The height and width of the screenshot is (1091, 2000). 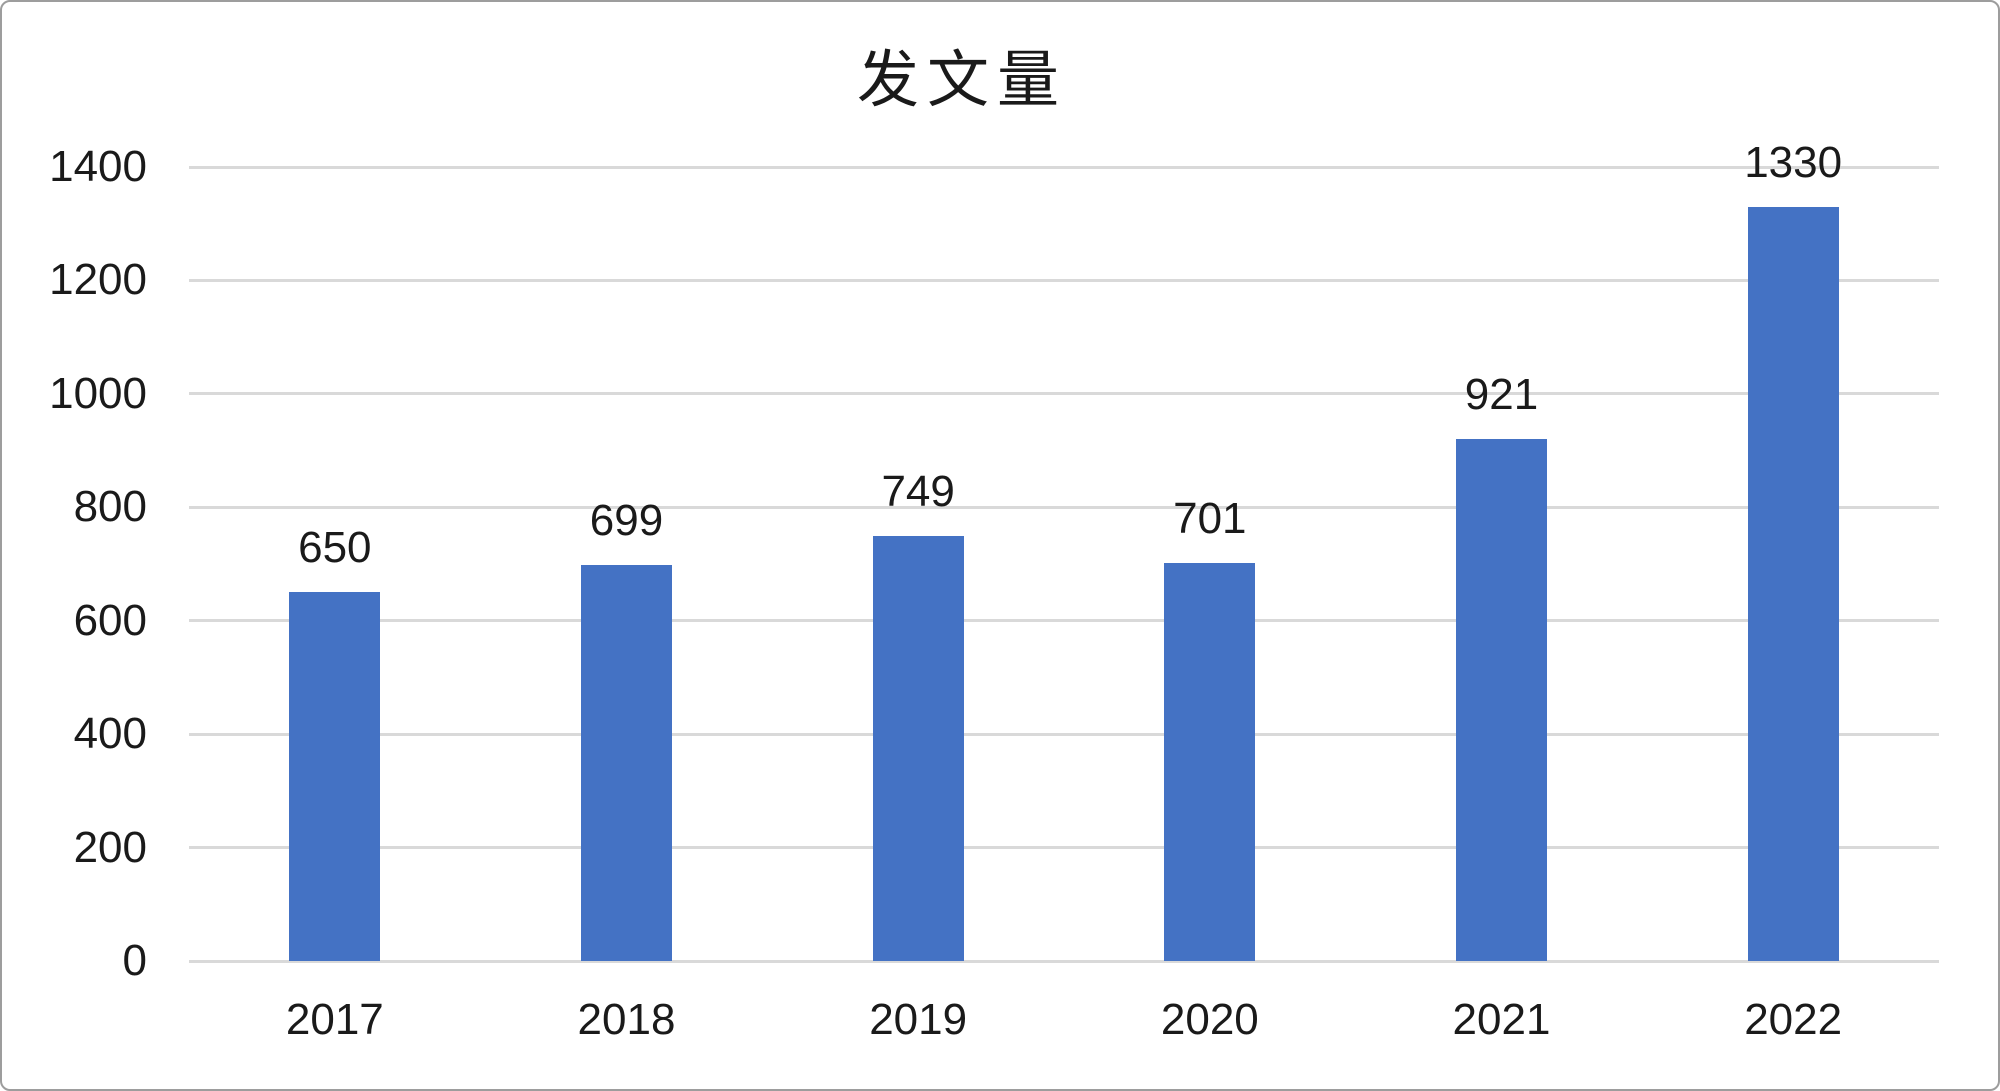 I want to click on bar-value-label-2022: 1330, so click(x=1793, y=162).